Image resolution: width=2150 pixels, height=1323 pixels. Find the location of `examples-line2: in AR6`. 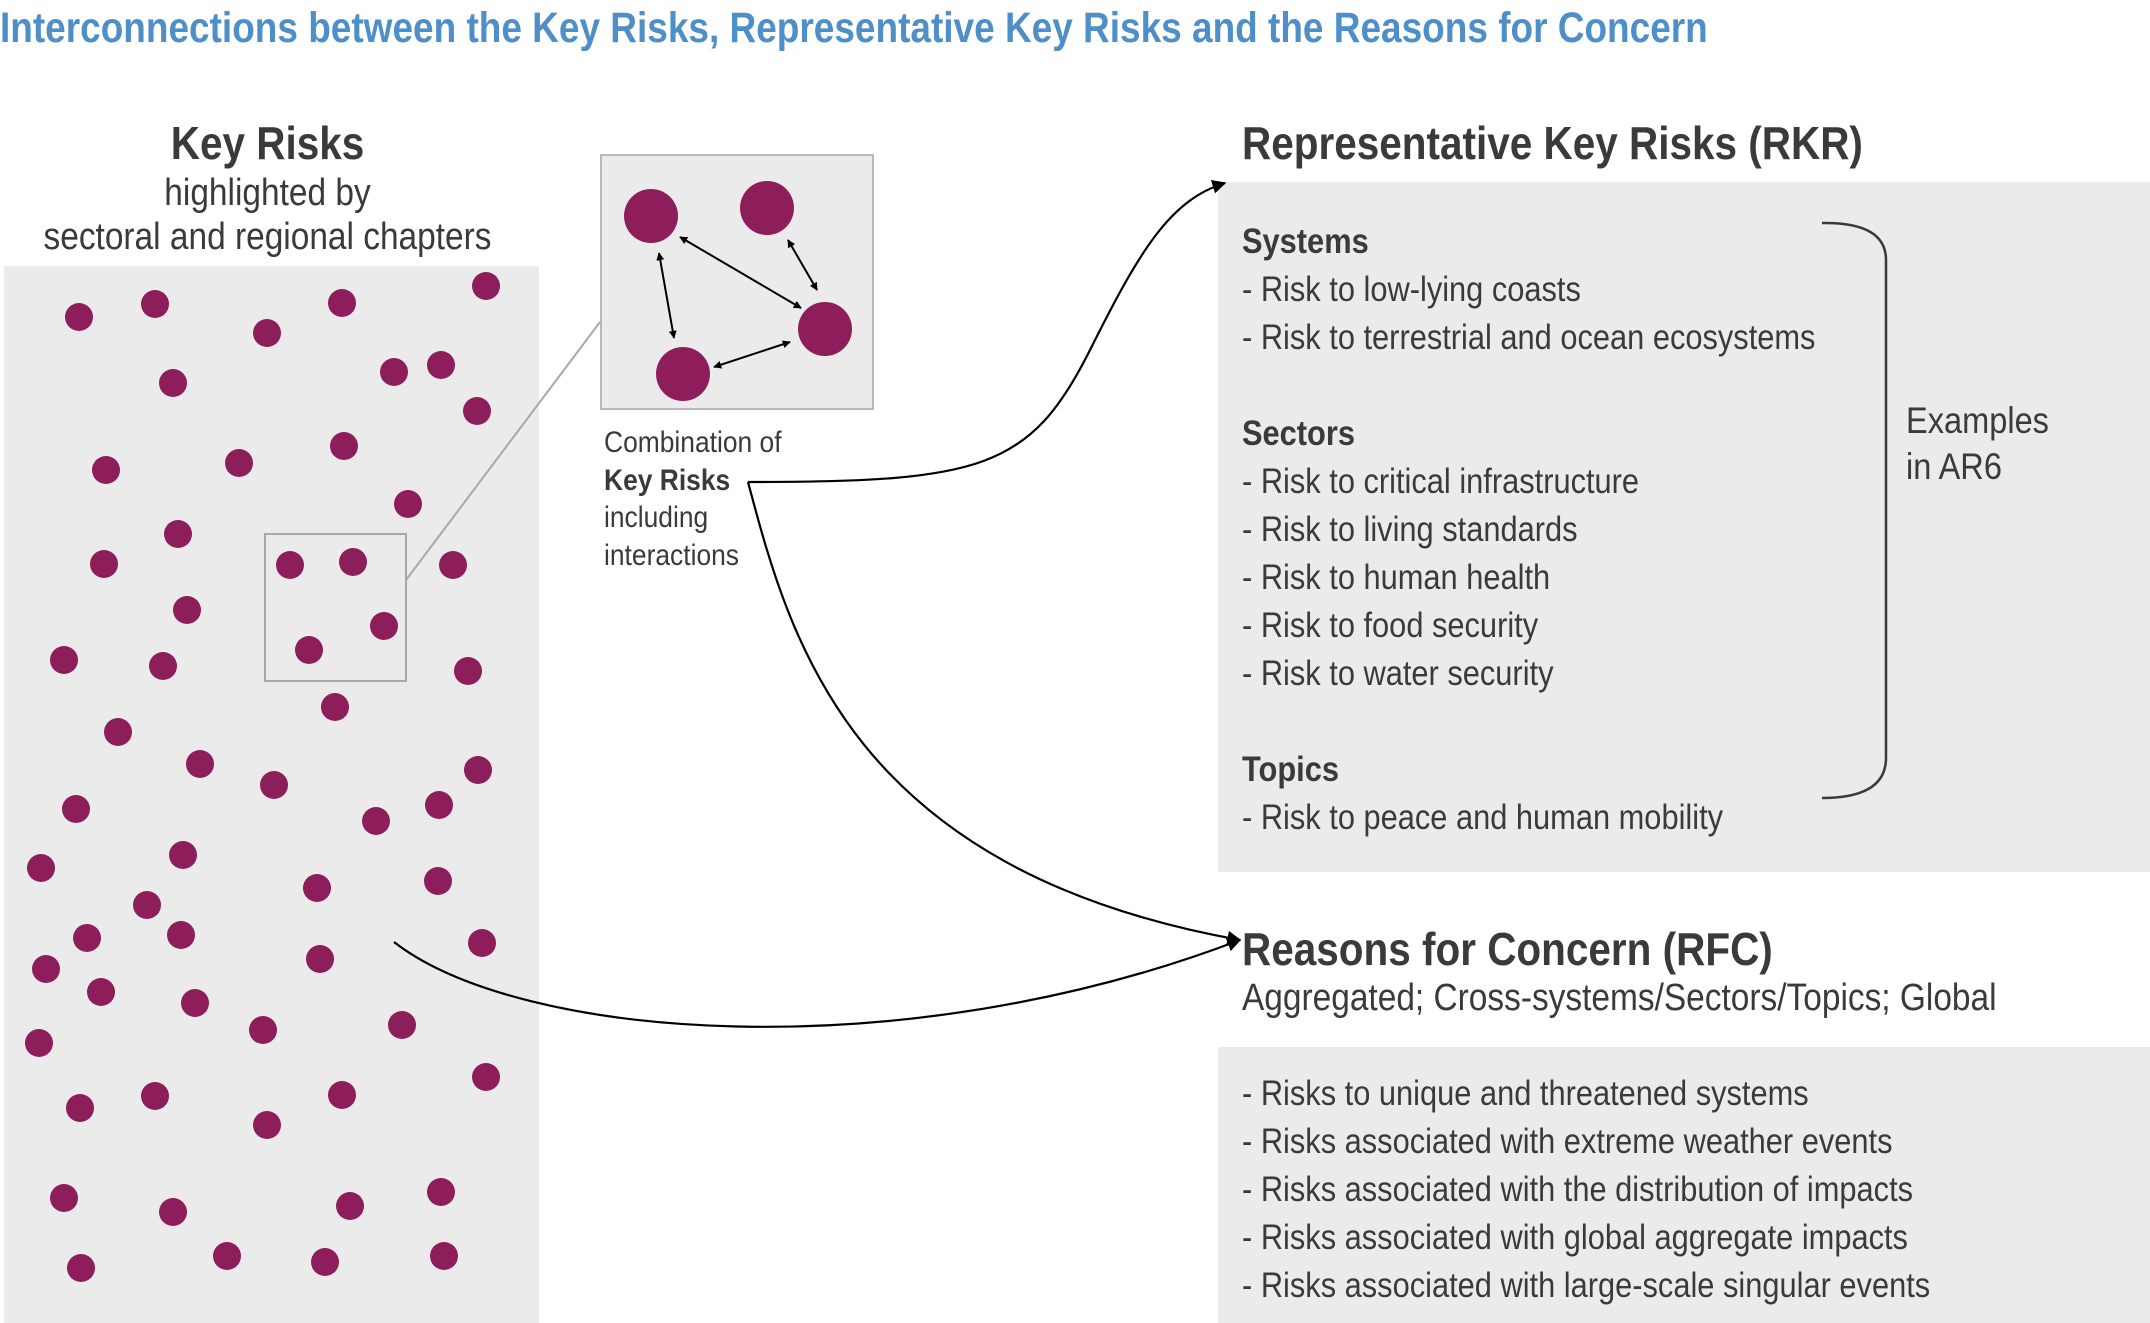

examples-line2: in AR6 is located at coordinates (1954, 466).